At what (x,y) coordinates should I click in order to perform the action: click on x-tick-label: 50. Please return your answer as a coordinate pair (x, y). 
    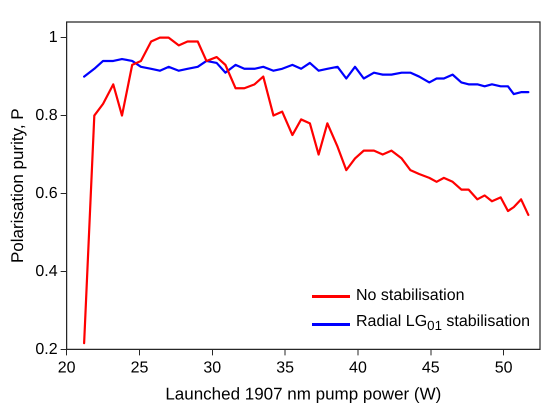
    Looking at the image, I should click on (503, 367).